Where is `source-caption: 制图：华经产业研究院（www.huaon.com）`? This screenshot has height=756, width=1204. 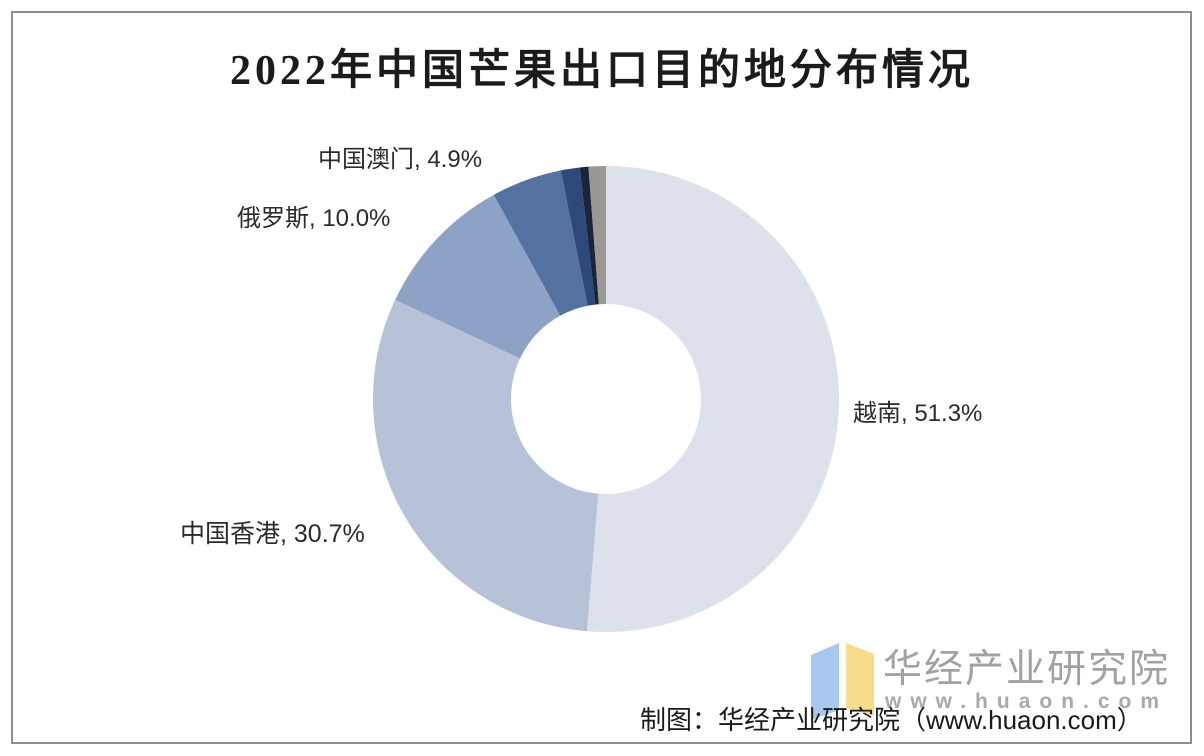
source-caption: 制图：华经产业研究院（www.huaon.com） is located at coordinates (891, 720).